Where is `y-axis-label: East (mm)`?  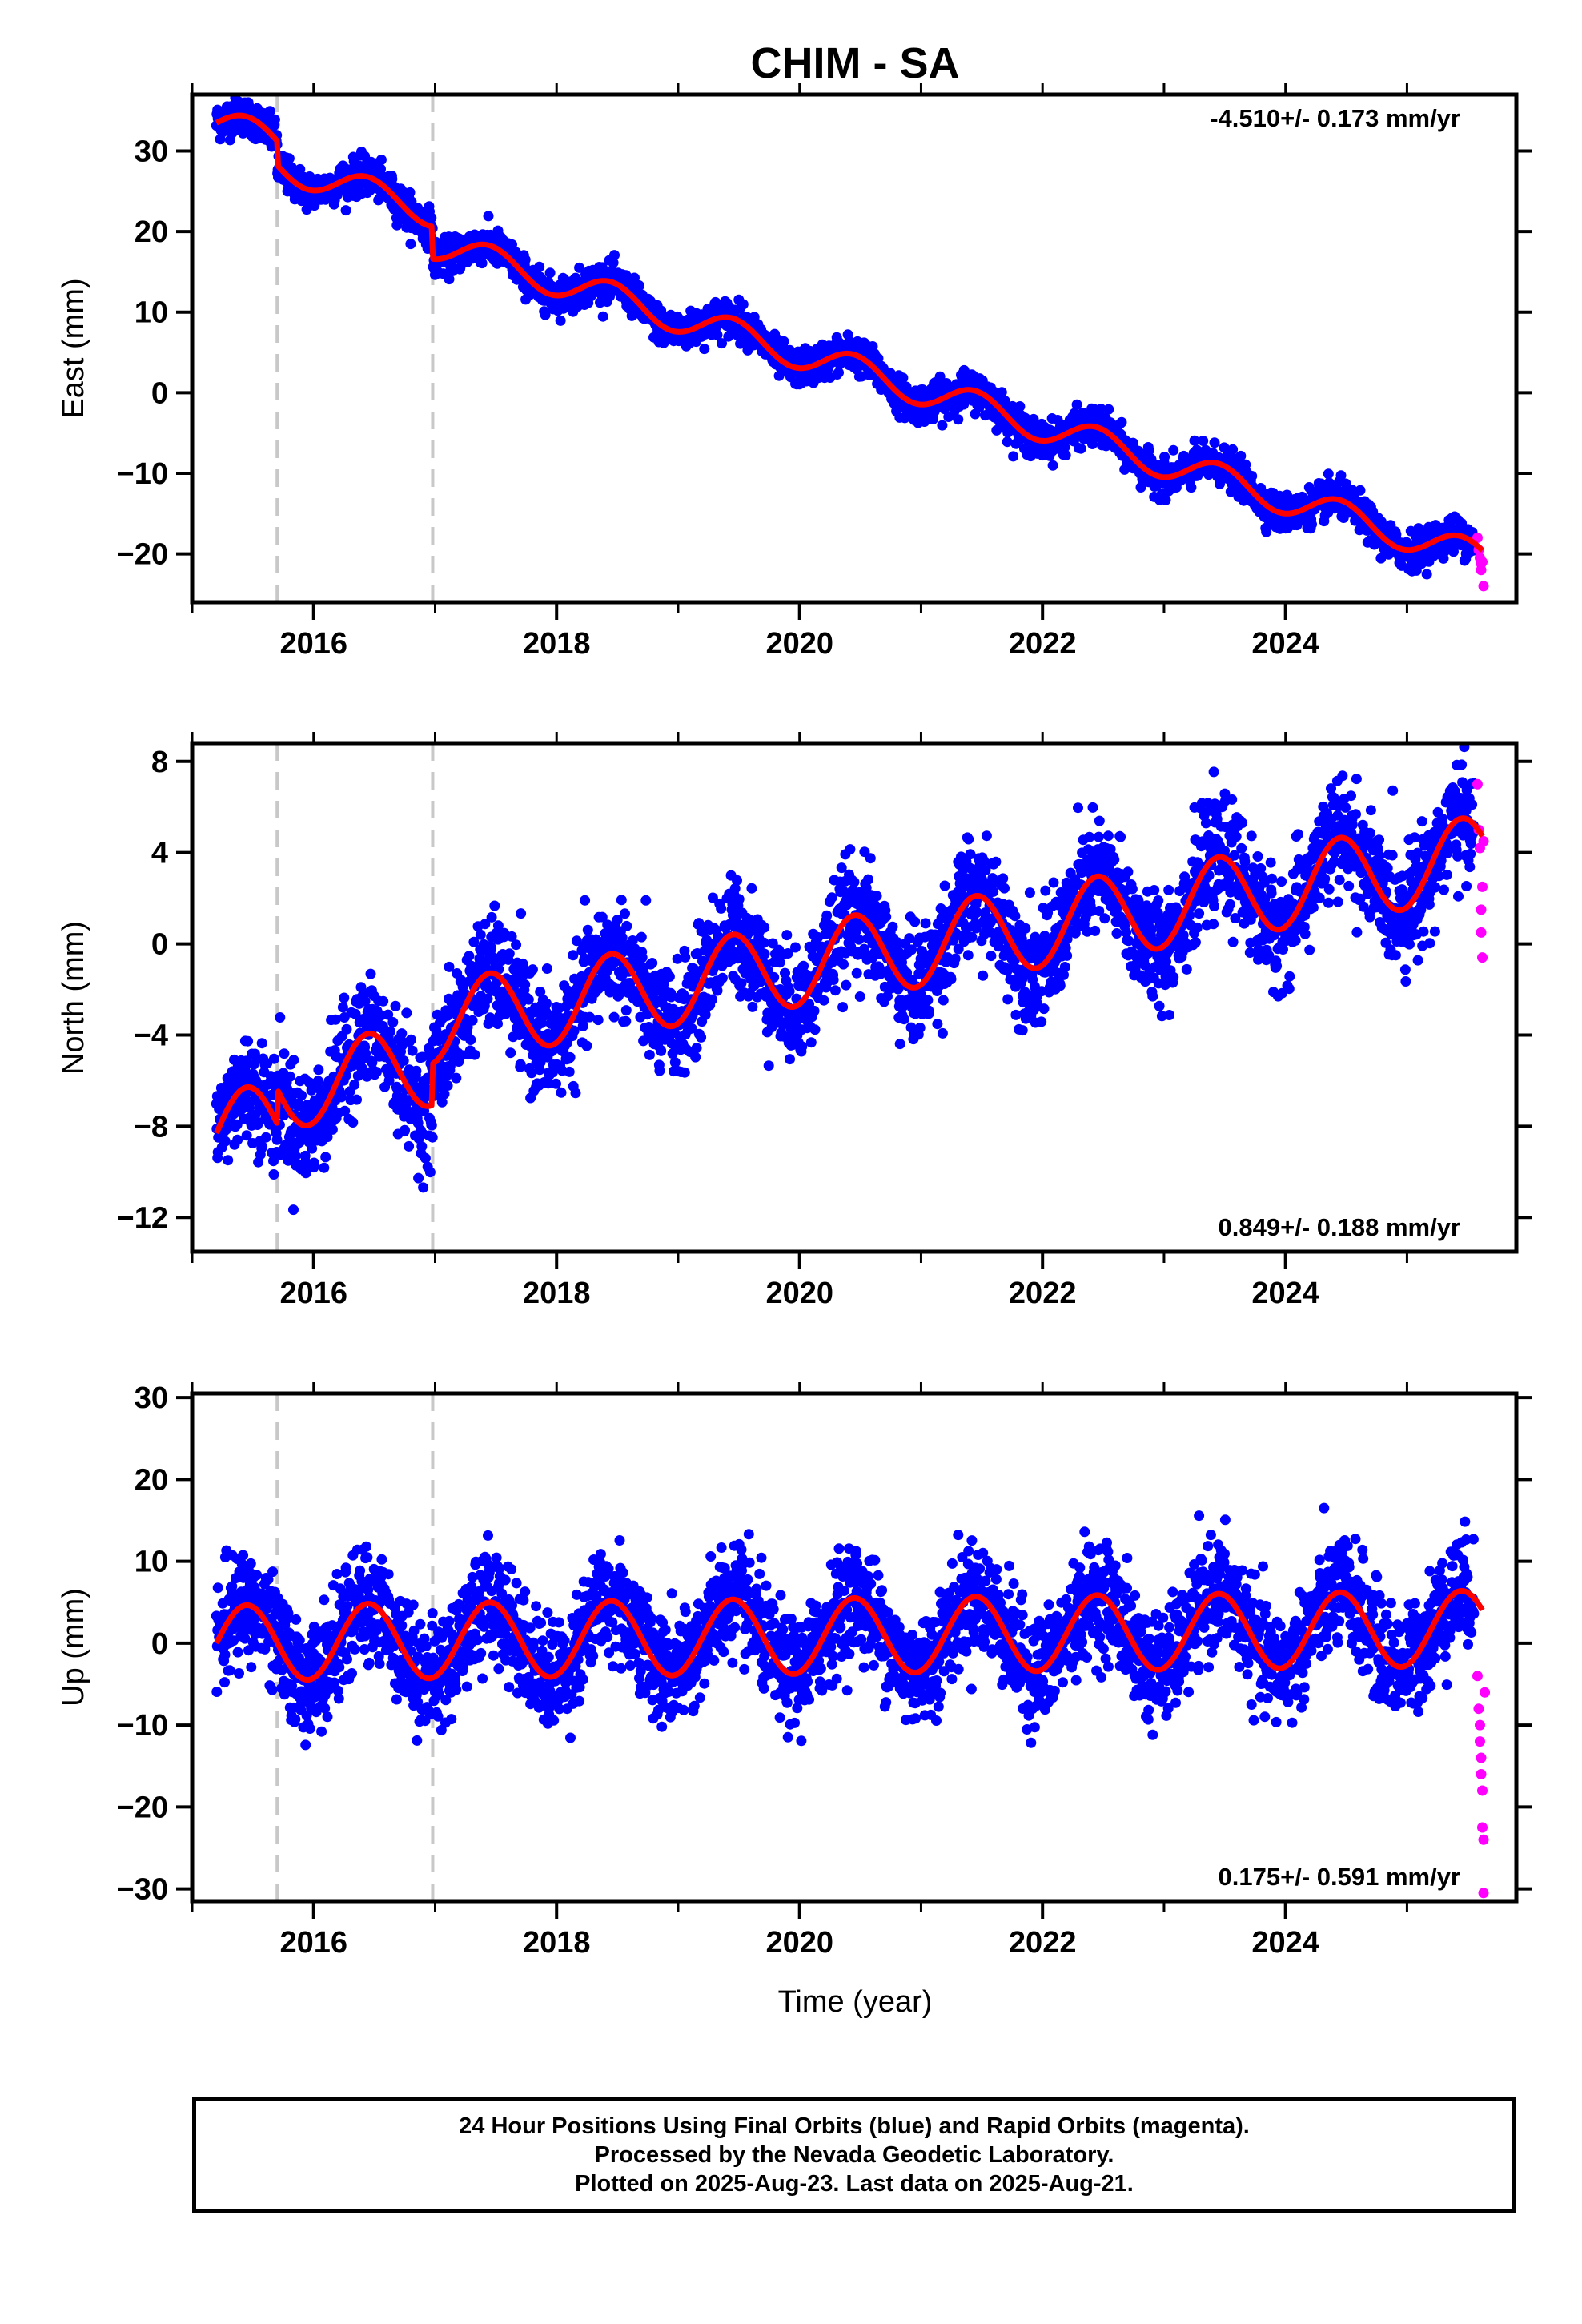
y-axis-label: East (mm) is located at coordinates (74, 348).